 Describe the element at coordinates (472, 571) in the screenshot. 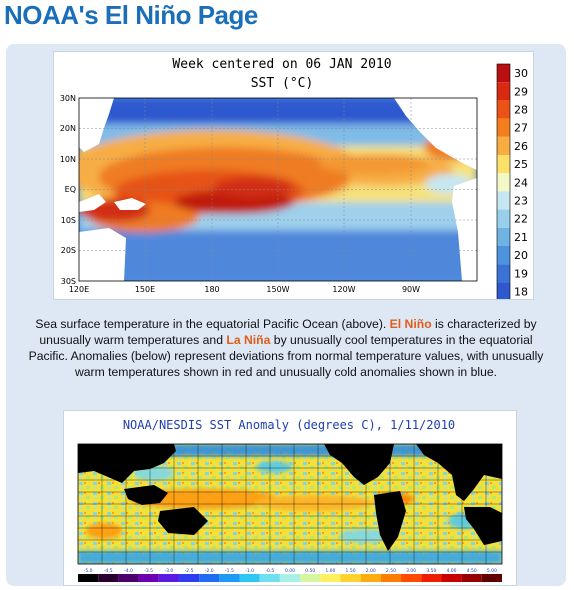

I see `scale-label: 4.50` at that location.